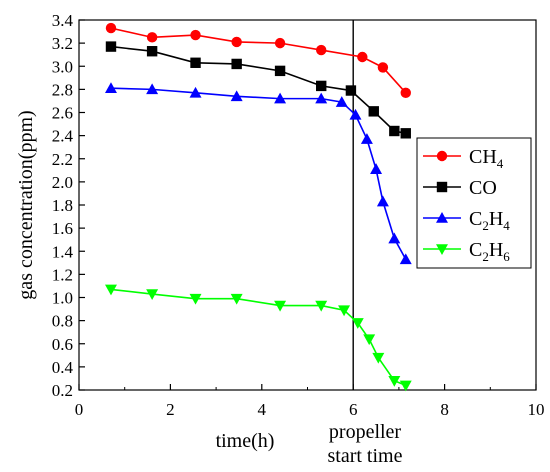 This screenshot has width=550, height=472. Describe the element at coordinates (62, 159) in the screenshot. I see `y-tick-label: 2.2` at that location.